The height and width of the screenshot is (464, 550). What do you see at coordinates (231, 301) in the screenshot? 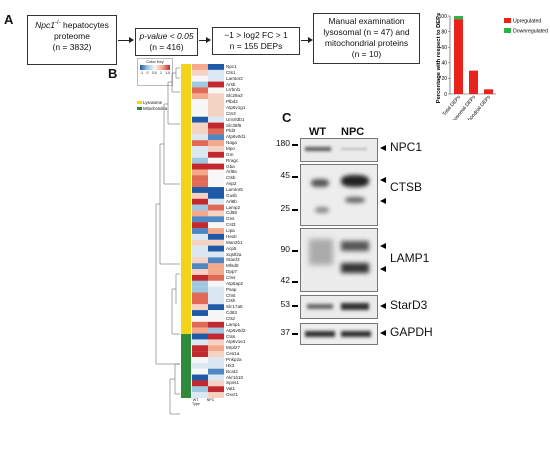
I see `gene-label: Ctsh` at bounding box center [231, 301].